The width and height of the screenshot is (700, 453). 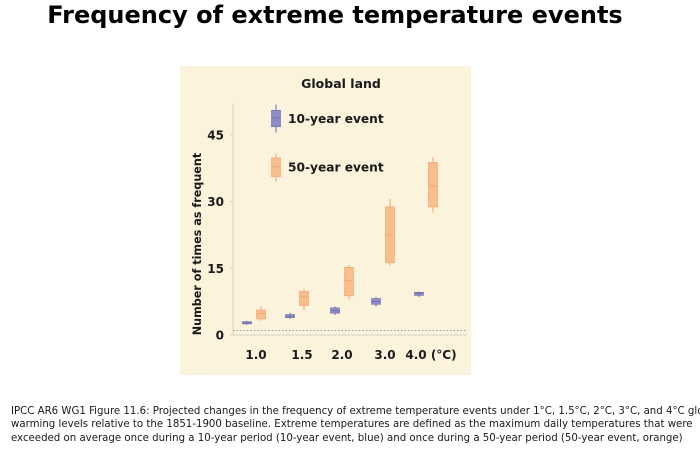 I want to click on x-tick-label-2: 2.0, so click(x=341, y=355).